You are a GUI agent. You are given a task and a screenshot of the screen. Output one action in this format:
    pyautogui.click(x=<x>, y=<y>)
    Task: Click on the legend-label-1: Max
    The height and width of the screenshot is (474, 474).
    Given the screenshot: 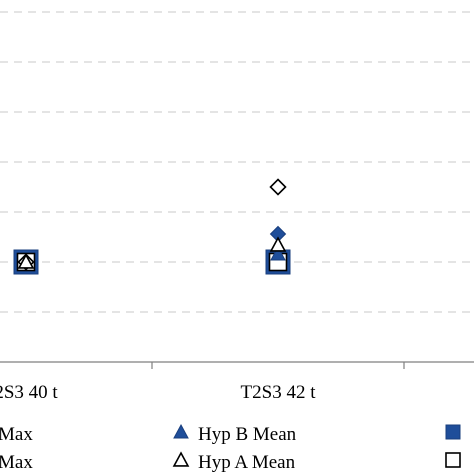 What is the action you would take?
    pyautogui.click(x=16, y=434)
    